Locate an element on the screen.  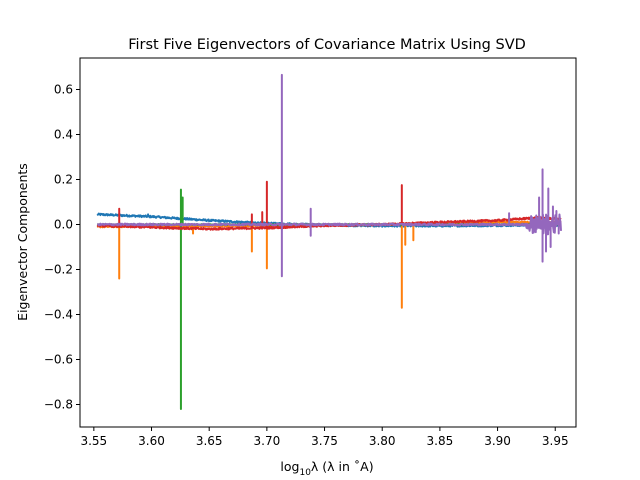
x-tick-label: 3.95 is located at coordinates (555, 441).